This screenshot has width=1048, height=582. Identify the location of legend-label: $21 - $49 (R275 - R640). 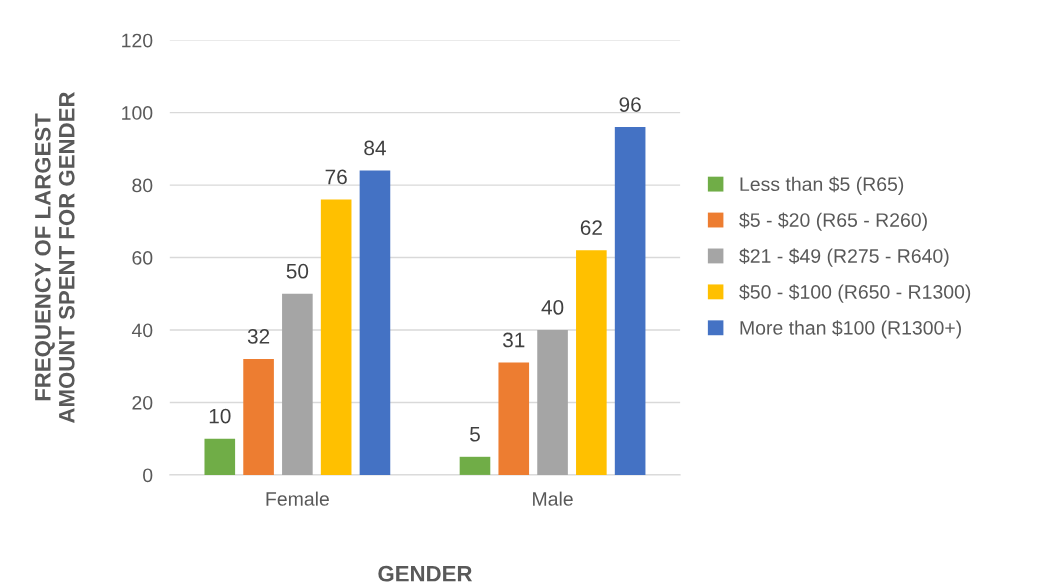
(844, 257).